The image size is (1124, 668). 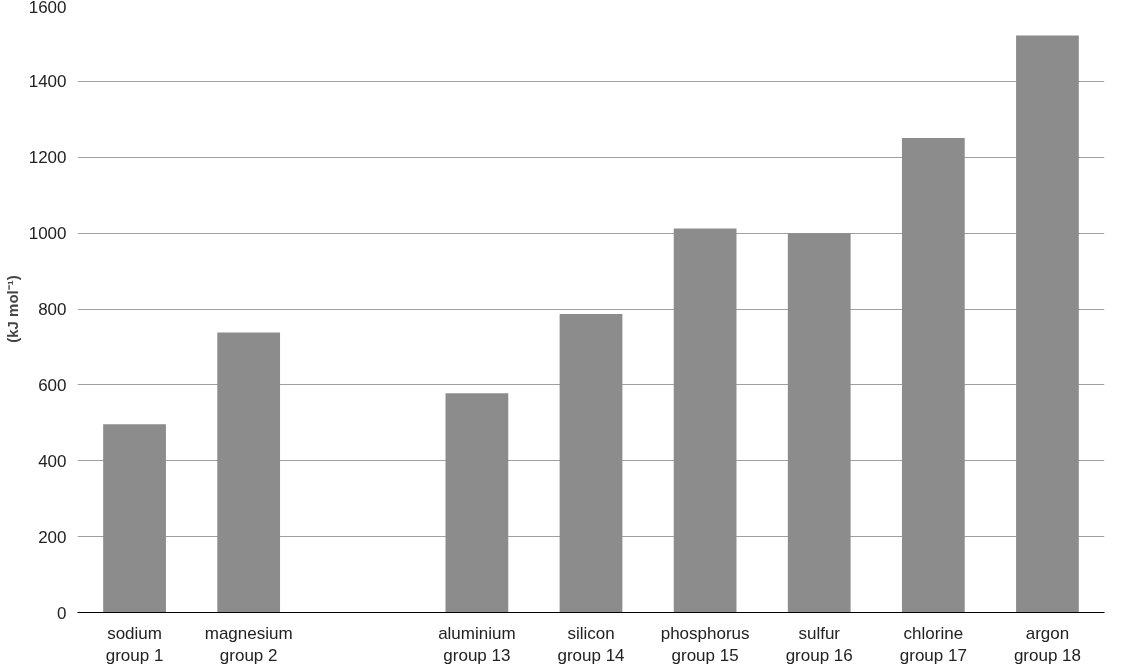 I want to click on y-axis-title: (kJ mol⁻¹), so click(x=12, y=309).